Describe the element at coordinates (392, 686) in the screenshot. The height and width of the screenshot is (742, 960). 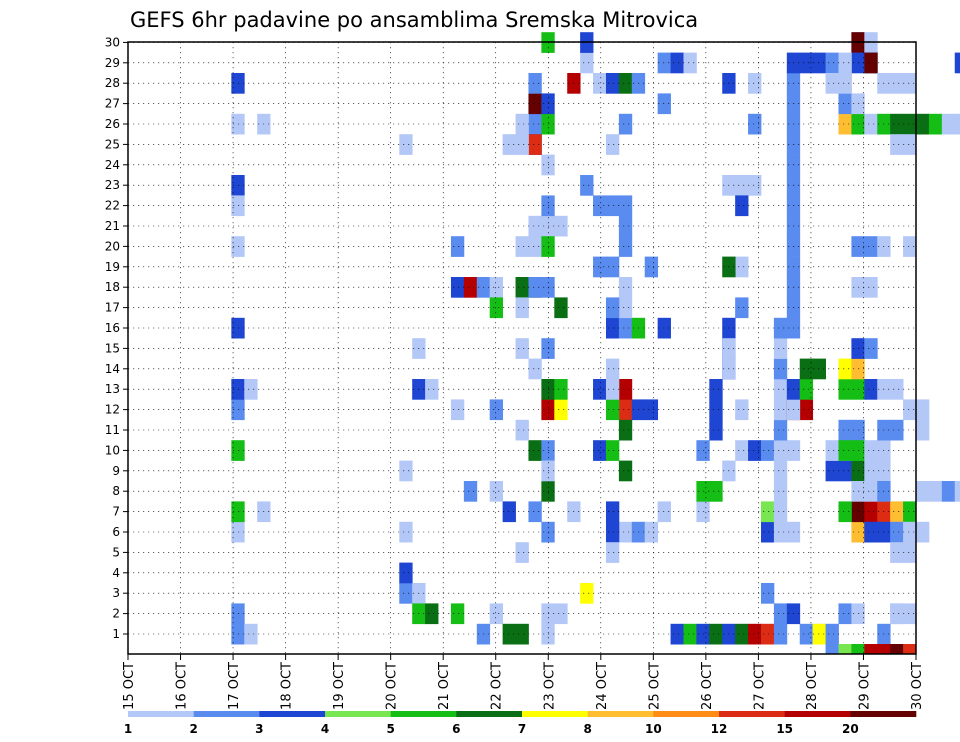
I see `x-tick-label: 20 OCT` at that location.